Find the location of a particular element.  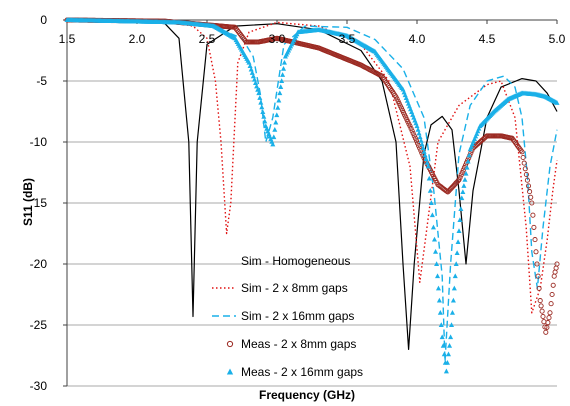

x-tick-label: 5.0 is located at coordinates (557, 39).